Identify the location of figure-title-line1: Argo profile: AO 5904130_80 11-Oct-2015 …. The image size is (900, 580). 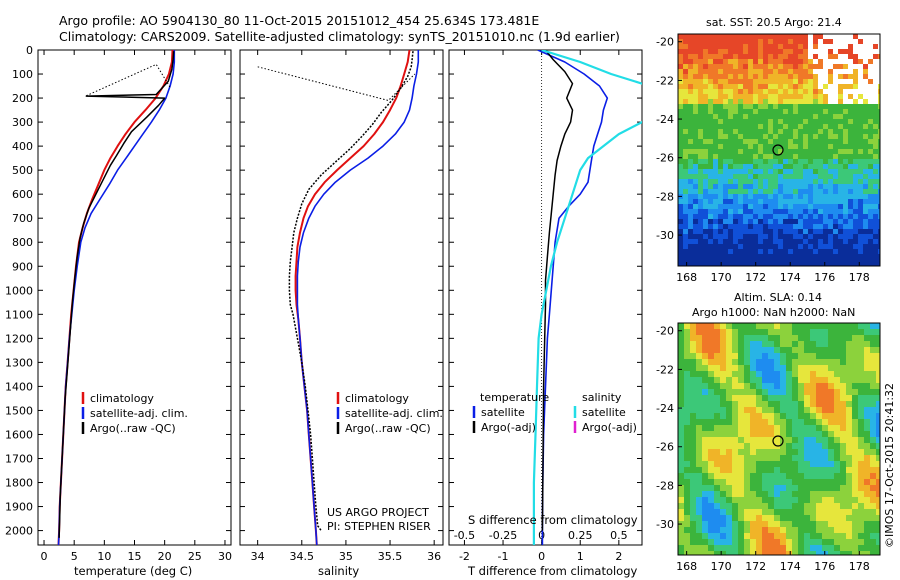
(299, 20).